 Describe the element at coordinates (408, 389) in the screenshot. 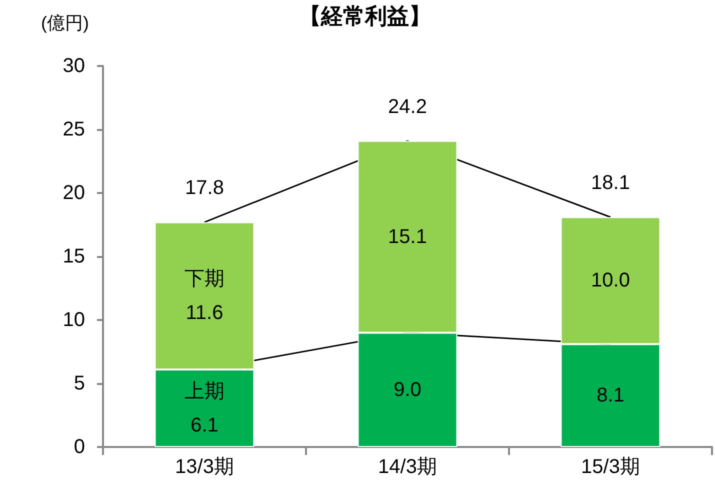

I see `data-label: 9.0` at that location.